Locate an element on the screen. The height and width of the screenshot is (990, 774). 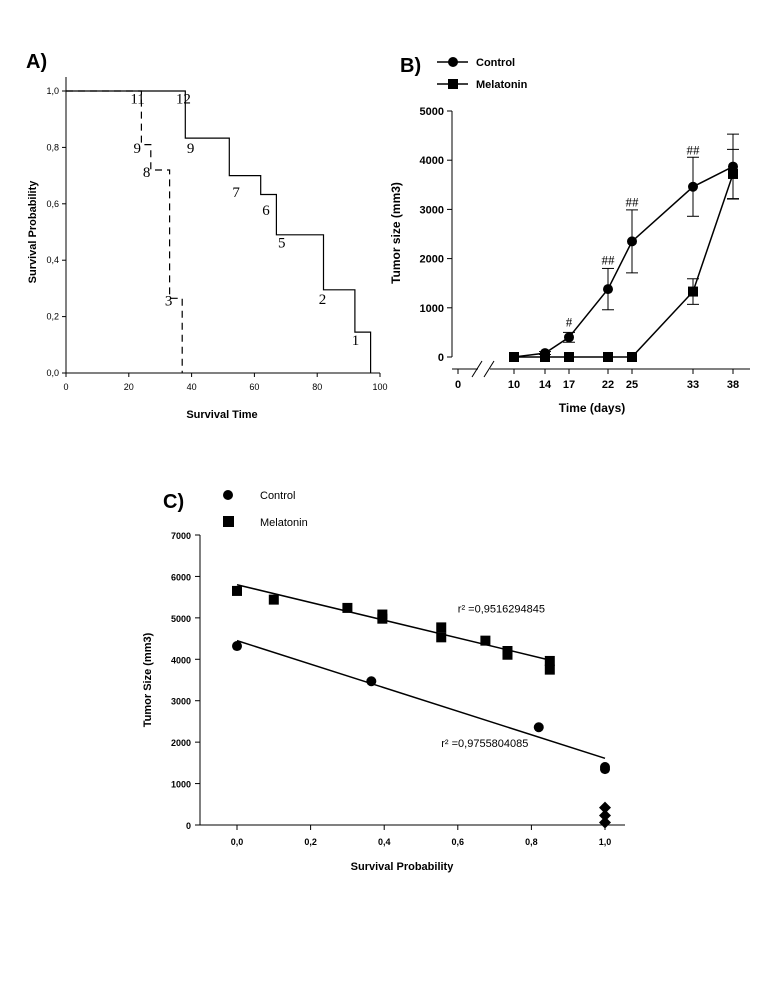
panel-a-y-tick-label: 0,6 is located at coordinates (52, 204).